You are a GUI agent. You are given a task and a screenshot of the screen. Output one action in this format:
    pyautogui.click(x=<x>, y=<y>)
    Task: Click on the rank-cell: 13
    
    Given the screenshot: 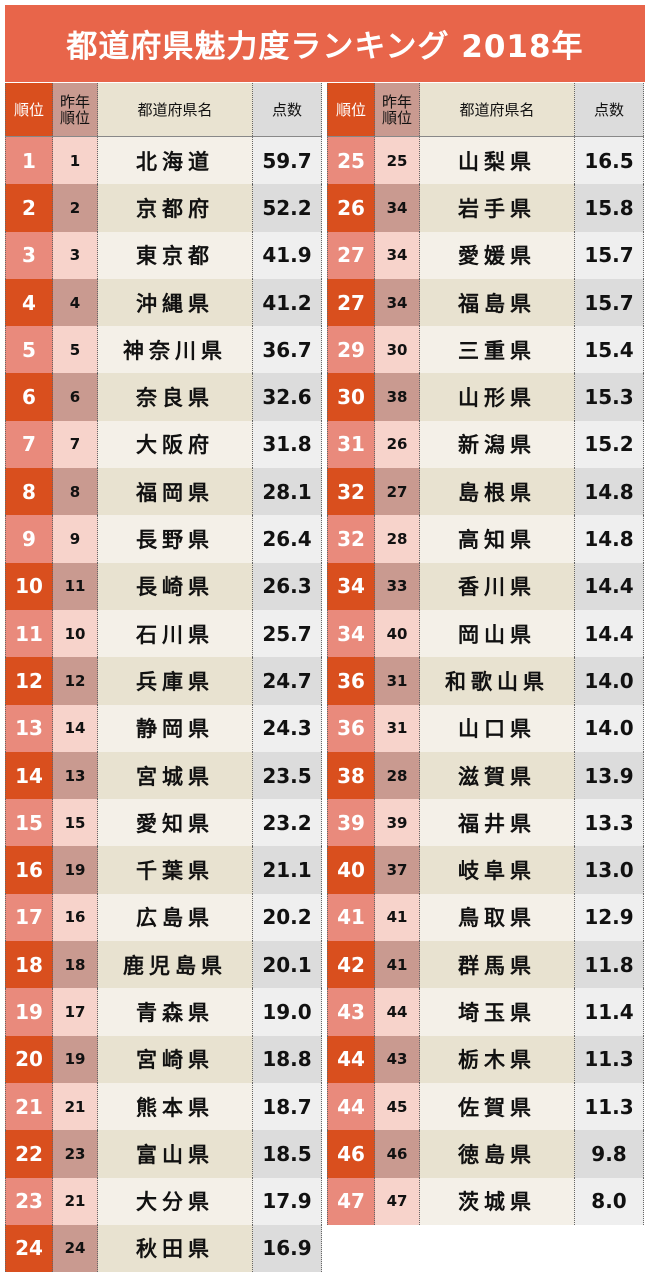 What is the action you would take?
    pyautogui.click(x=29, y=728)
    